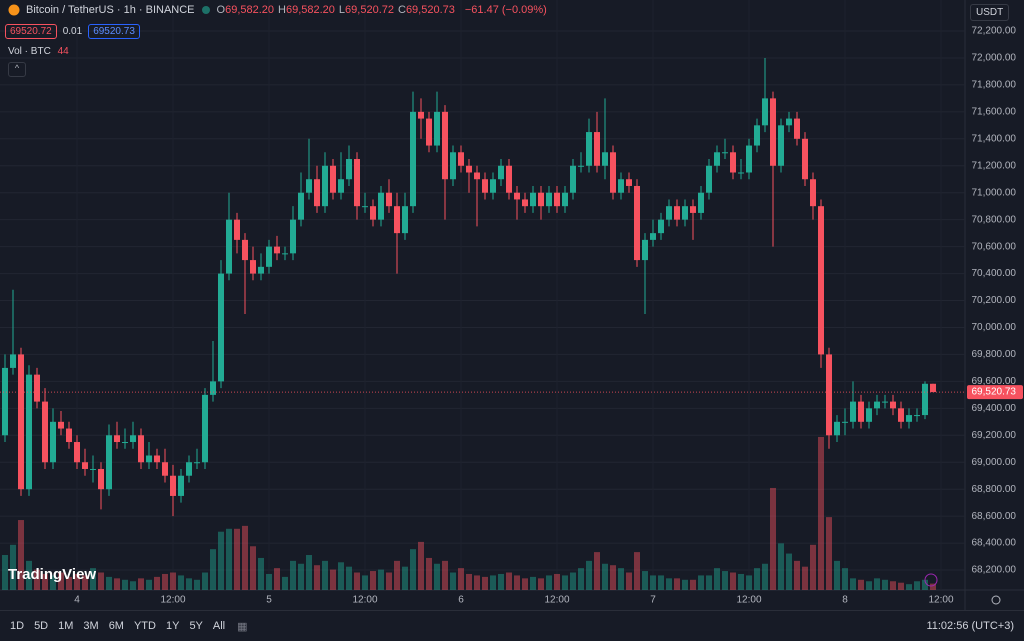 The image size is (1024, 641). Describe the element at coordinates (66, 626) in the screenshot. I see `range-button: 1M` at that location.